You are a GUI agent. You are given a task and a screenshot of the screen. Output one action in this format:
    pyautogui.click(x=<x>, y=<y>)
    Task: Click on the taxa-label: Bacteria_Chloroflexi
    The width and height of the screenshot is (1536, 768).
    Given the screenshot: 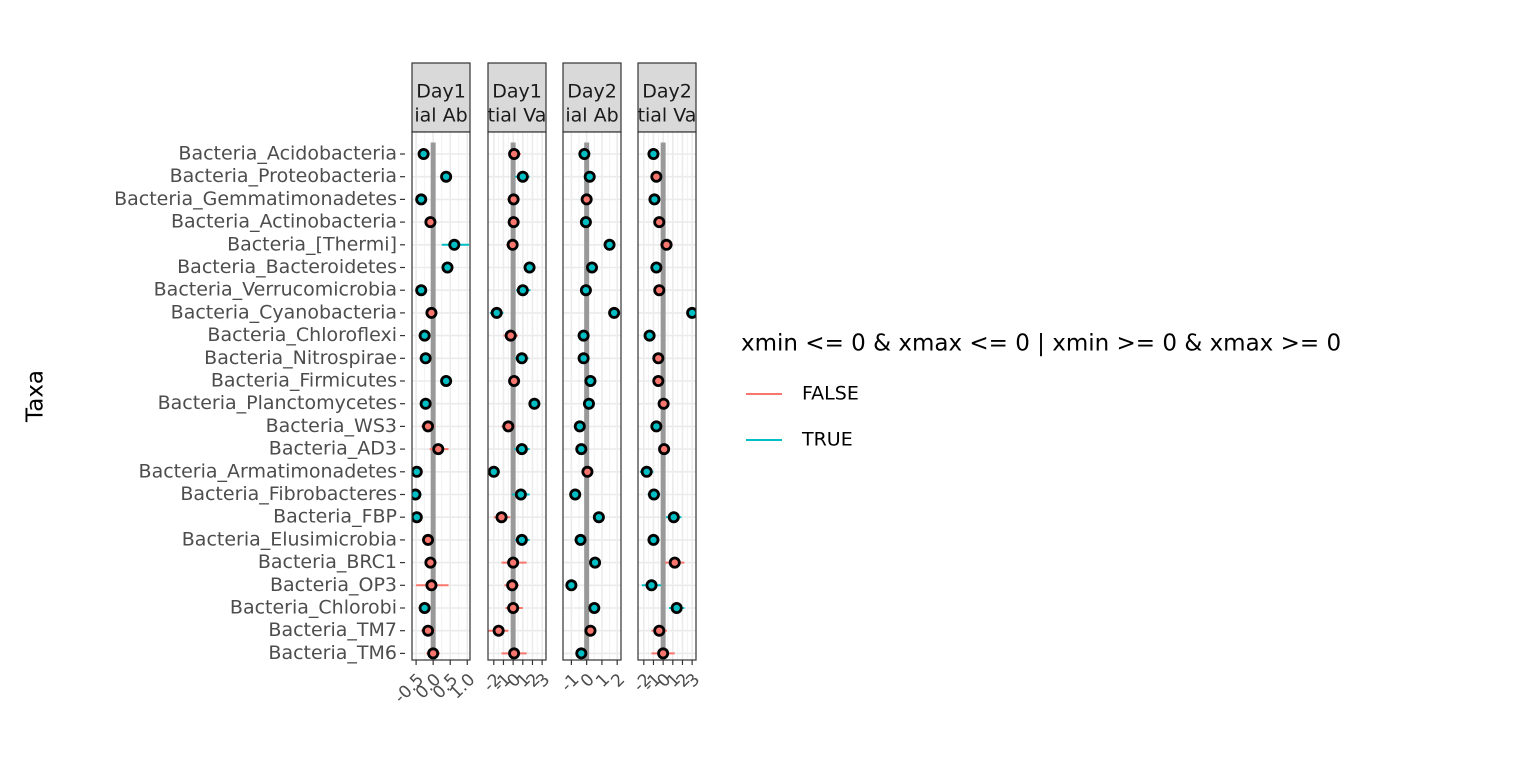 What is the action you would take?
    pyautogui.click(x=302, y=335)
    